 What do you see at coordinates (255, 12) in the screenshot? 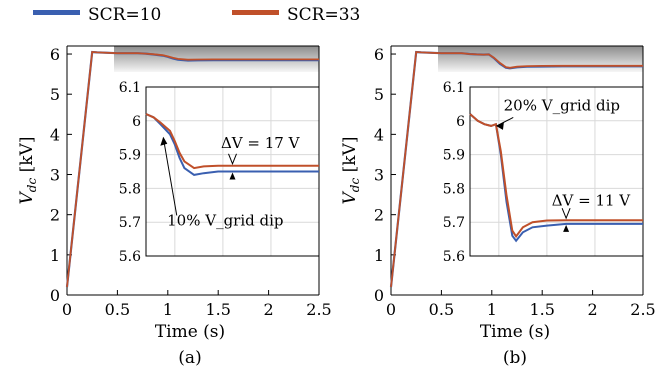
I see `legend-swatch-scr33` at bounding box center [255, 12].